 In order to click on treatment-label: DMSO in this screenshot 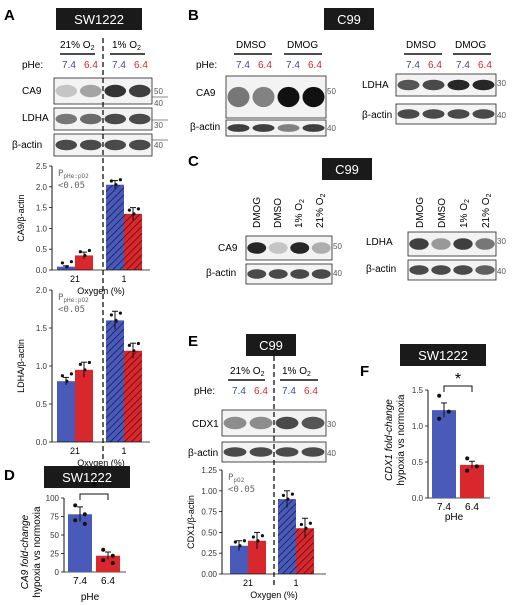, I will do `click(251, 45)`.